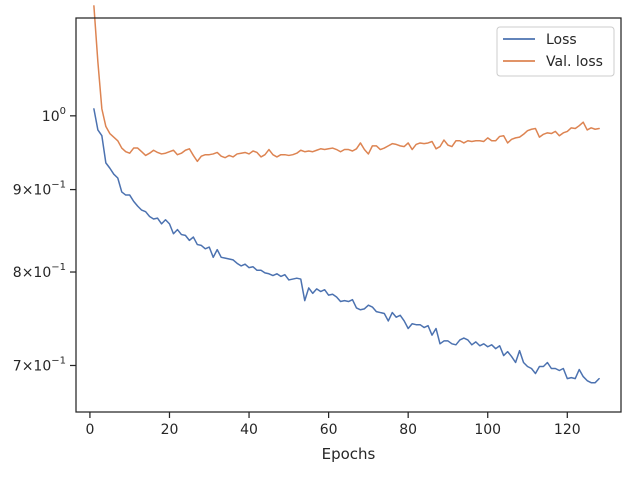  What do you see at coordinates (54, 115) in the screenshot?
I see `y-tick-label: 100` at bounding box center [54, 115].